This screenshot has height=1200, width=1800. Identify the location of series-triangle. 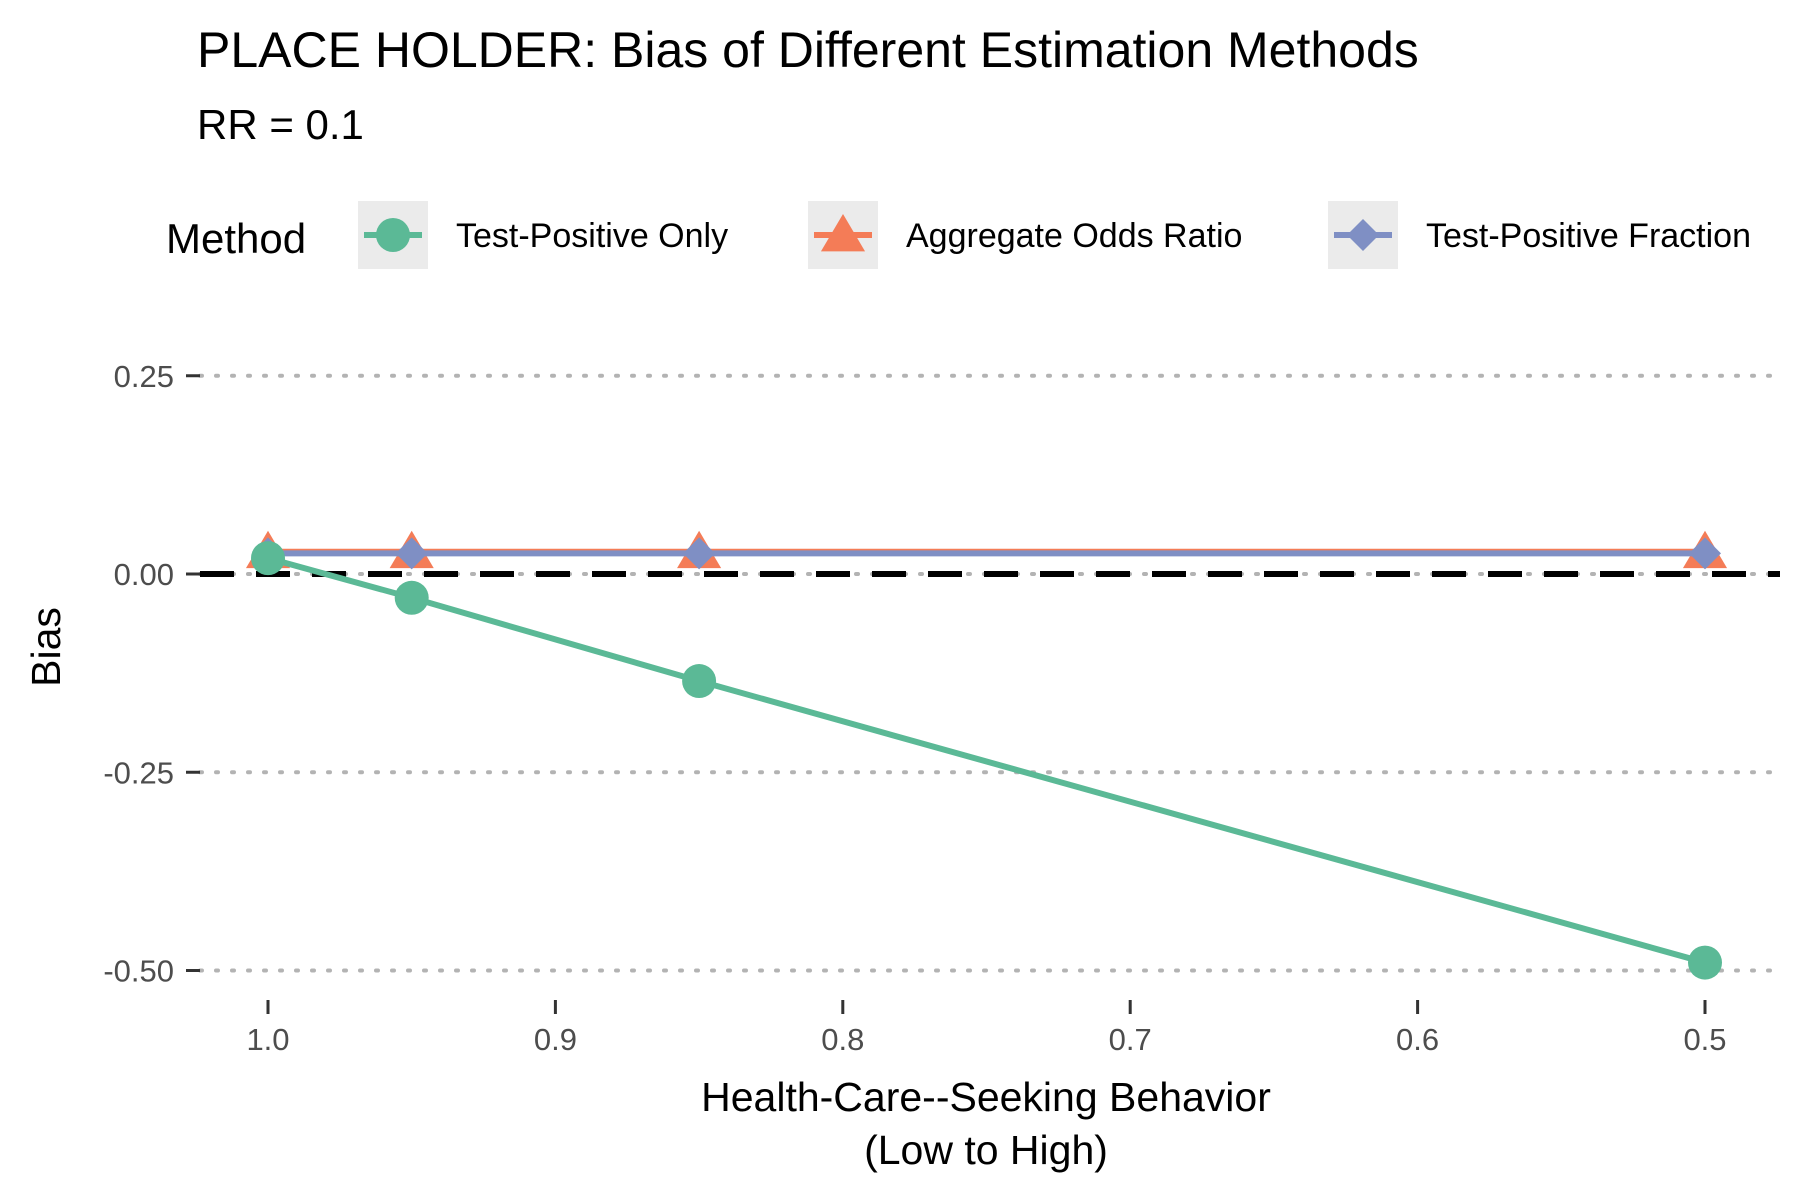
(986, 549).